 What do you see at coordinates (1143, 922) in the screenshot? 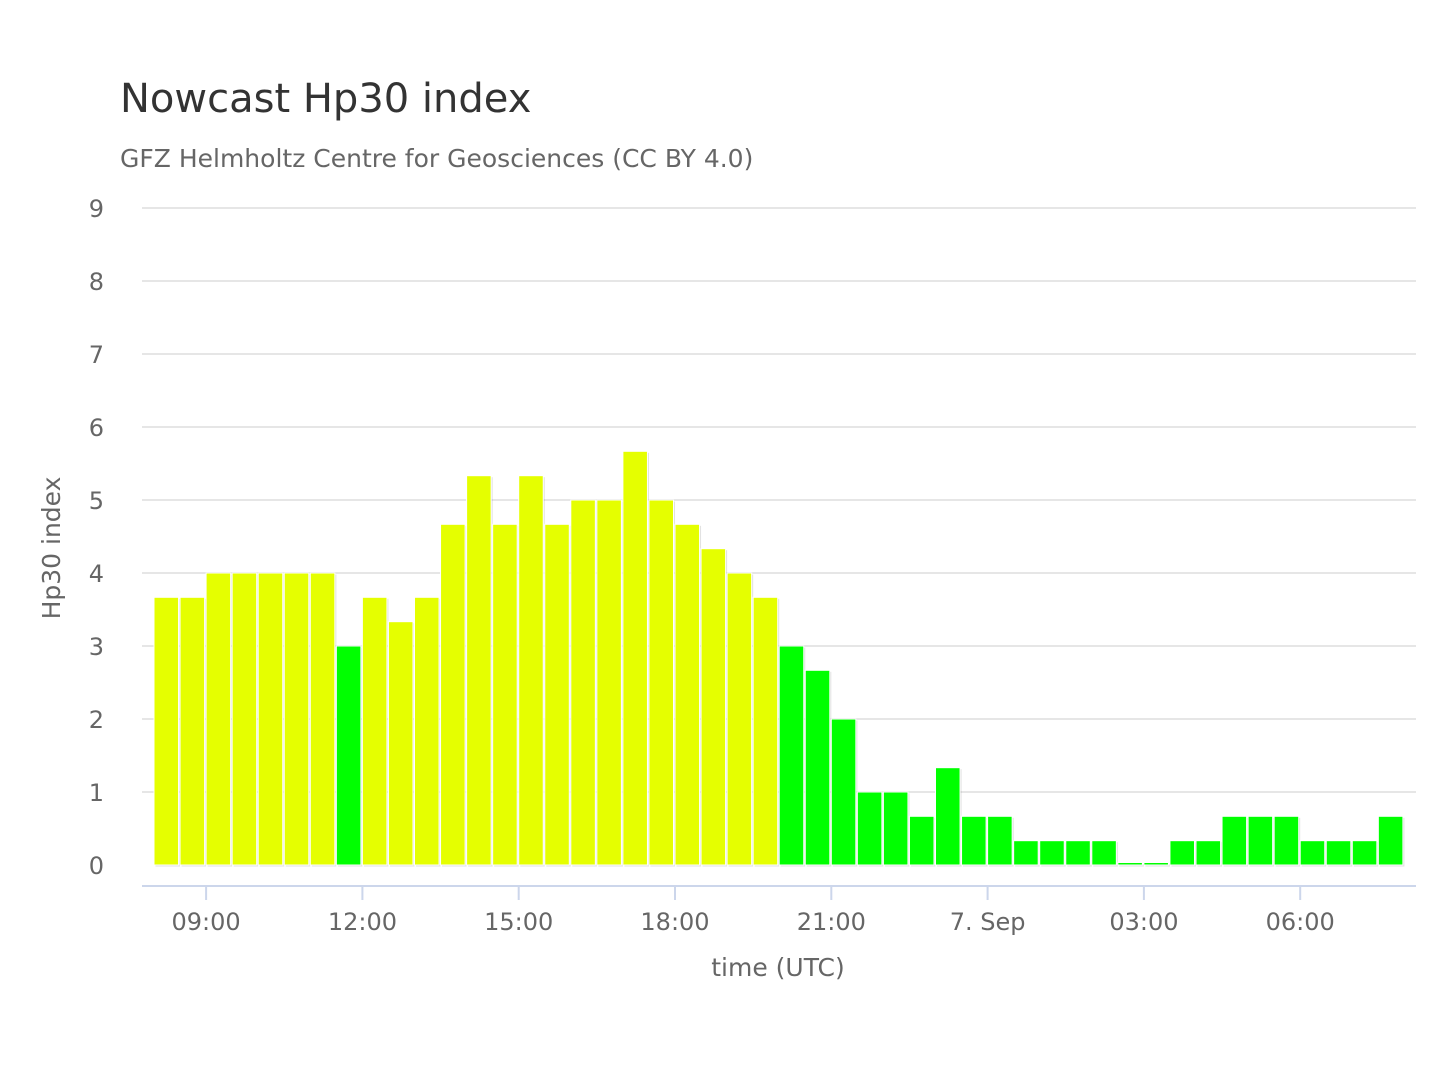
I see `x-tick-label: 03:00` at bounding box center [1143, 922].